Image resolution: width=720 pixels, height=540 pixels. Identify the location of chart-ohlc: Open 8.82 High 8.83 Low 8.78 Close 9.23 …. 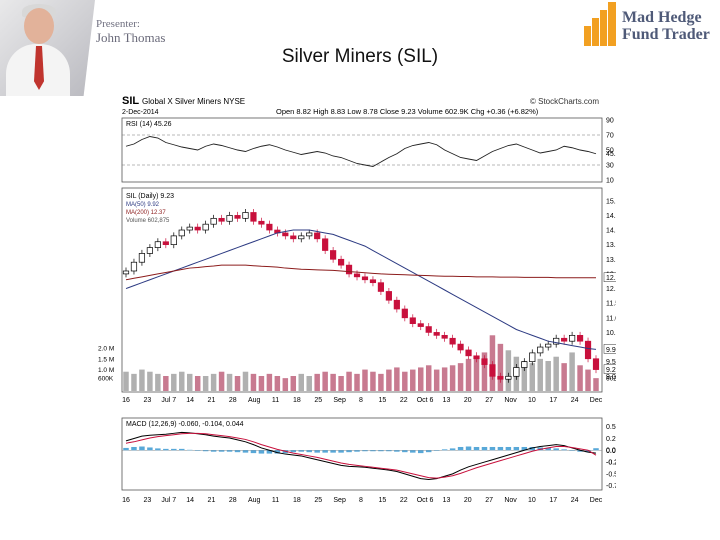
(407, 111).